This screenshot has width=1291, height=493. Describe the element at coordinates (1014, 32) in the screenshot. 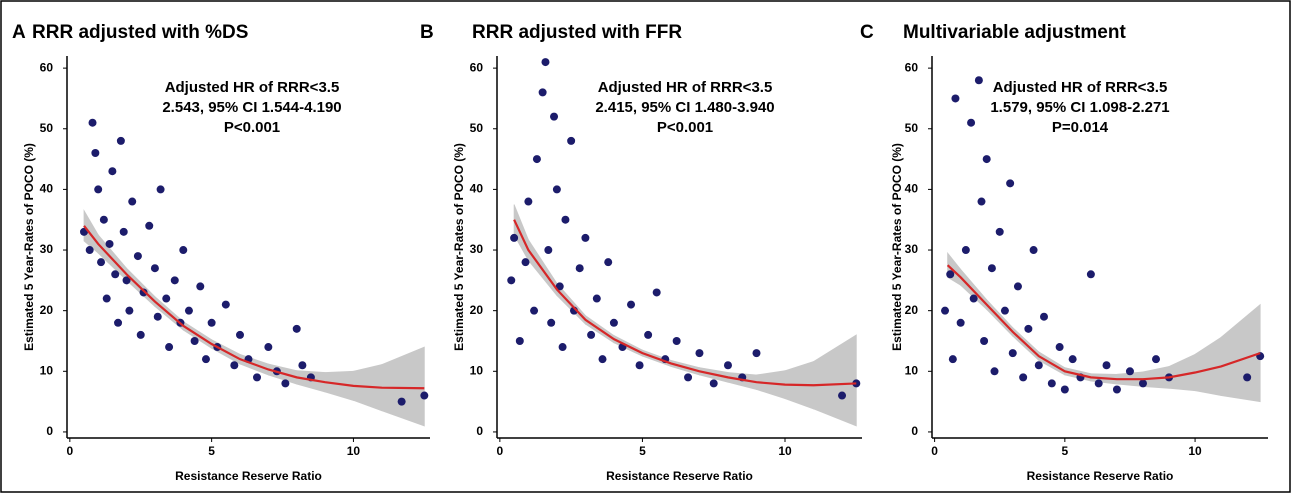

I see `chart-title: Multivariable adjustment` at that location.